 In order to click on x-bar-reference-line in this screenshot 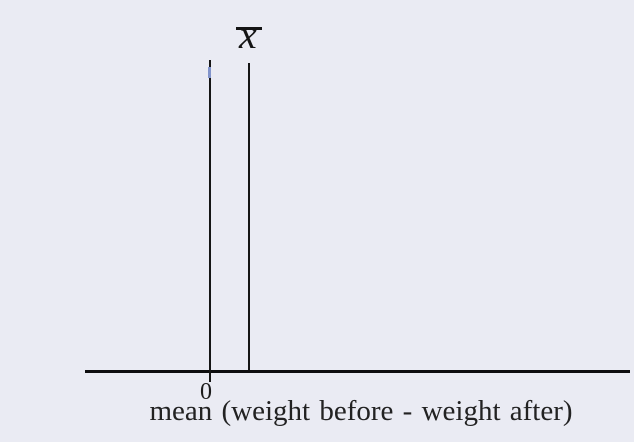, I will do `click(249, 216)`.